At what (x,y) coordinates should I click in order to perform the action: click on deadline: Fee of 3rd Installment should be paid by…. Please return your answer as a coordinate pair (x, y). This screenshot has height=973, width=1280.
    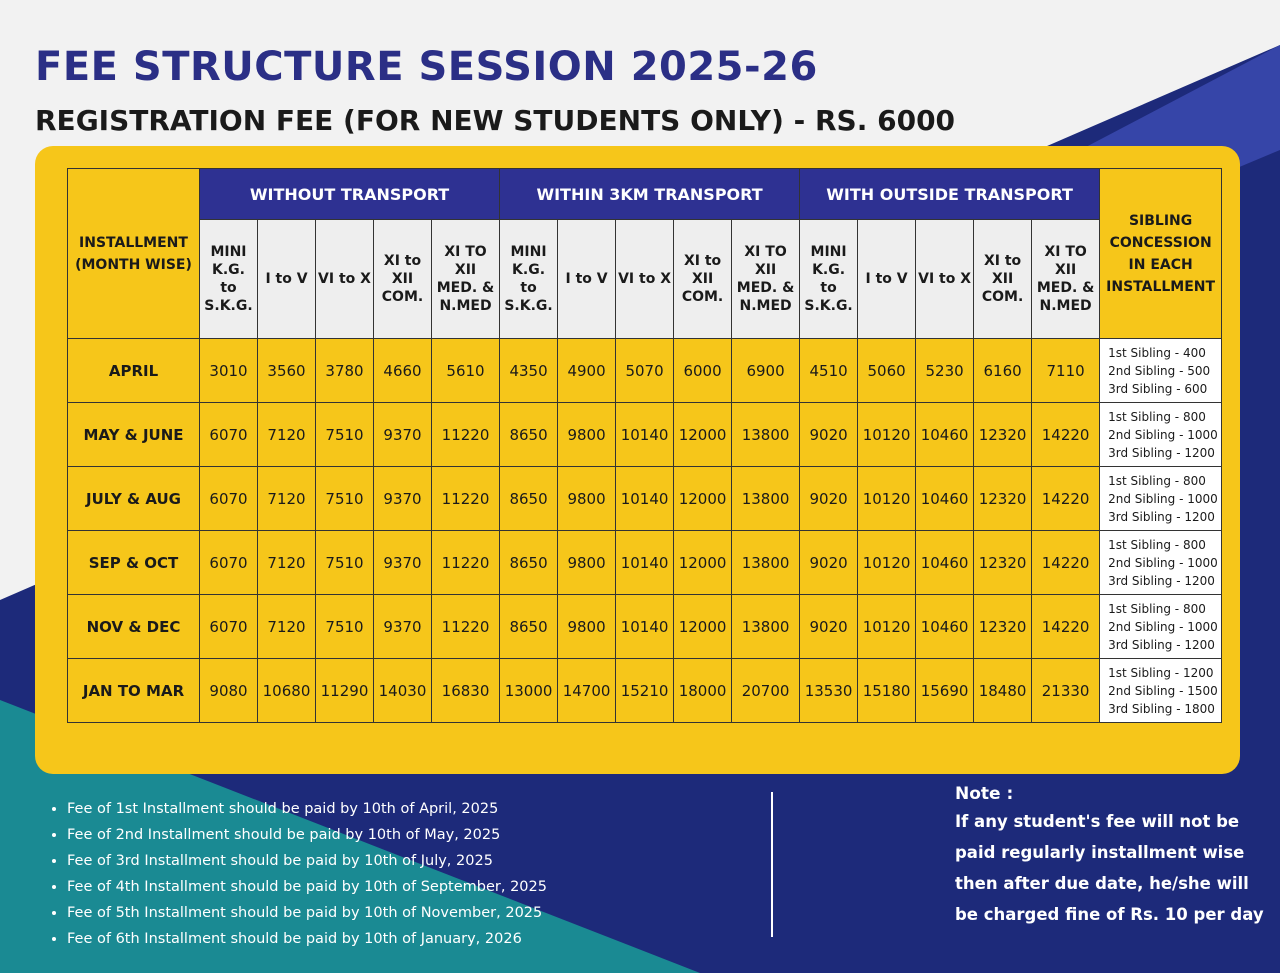
    Looking at the image, I should click on (307, 861).